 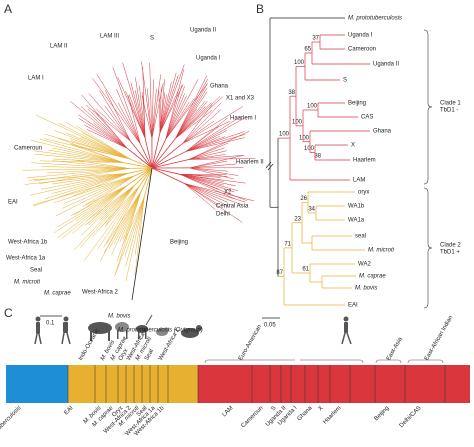 I want to click on lineage-label: S, so click(x=273, y=408).